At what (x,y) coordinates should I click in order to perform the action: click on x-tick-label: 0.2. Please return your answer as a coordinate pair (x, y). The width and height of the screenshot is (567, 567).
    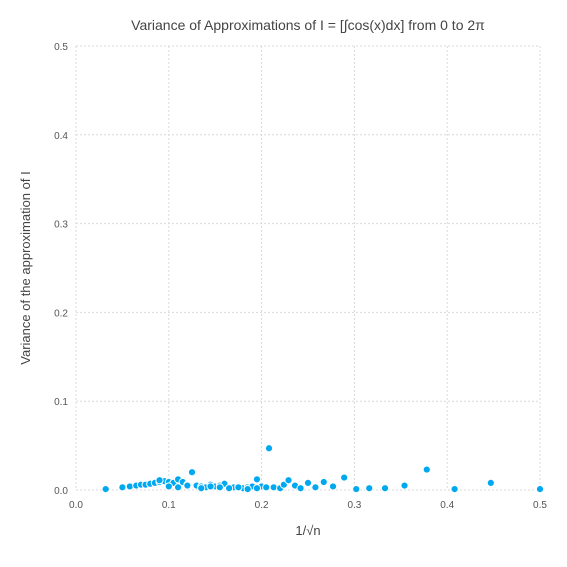
    Looking at the image, I should click on (262, 505).